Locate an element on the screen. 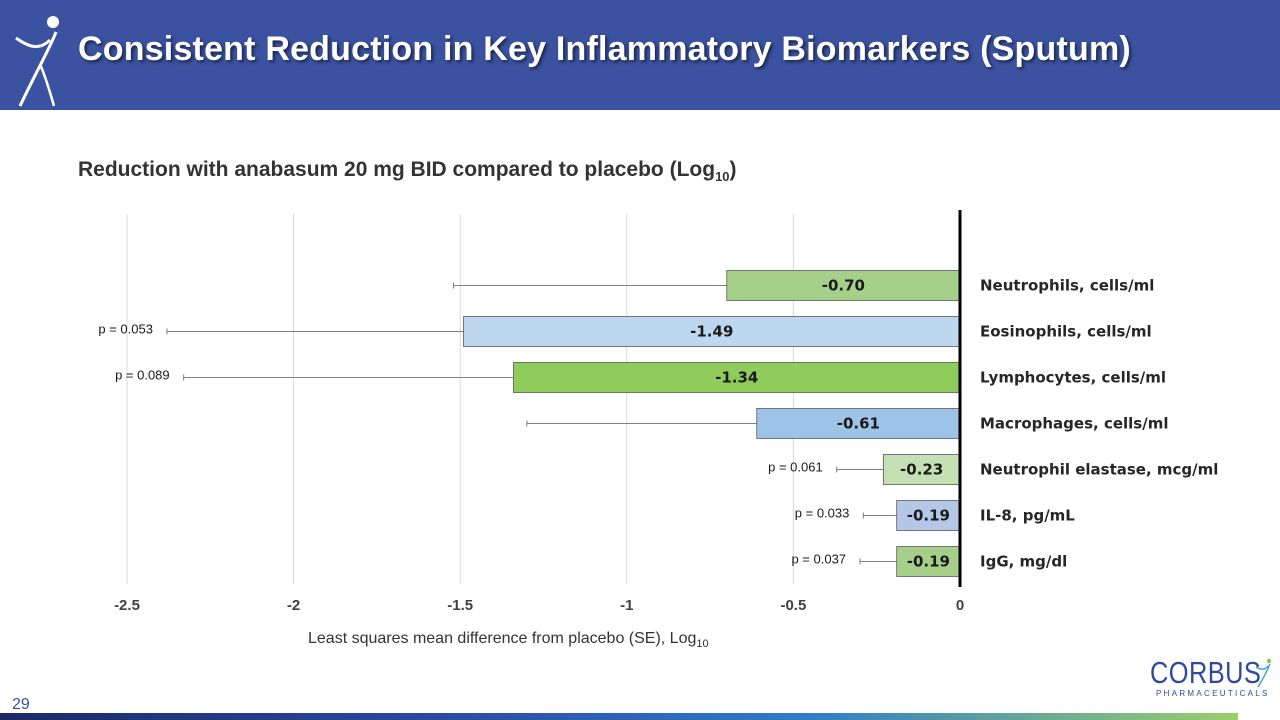 This screenshot has width=1280, height=720. category-label: IL-8, pg/mL is located at coordinates (1027, 516).